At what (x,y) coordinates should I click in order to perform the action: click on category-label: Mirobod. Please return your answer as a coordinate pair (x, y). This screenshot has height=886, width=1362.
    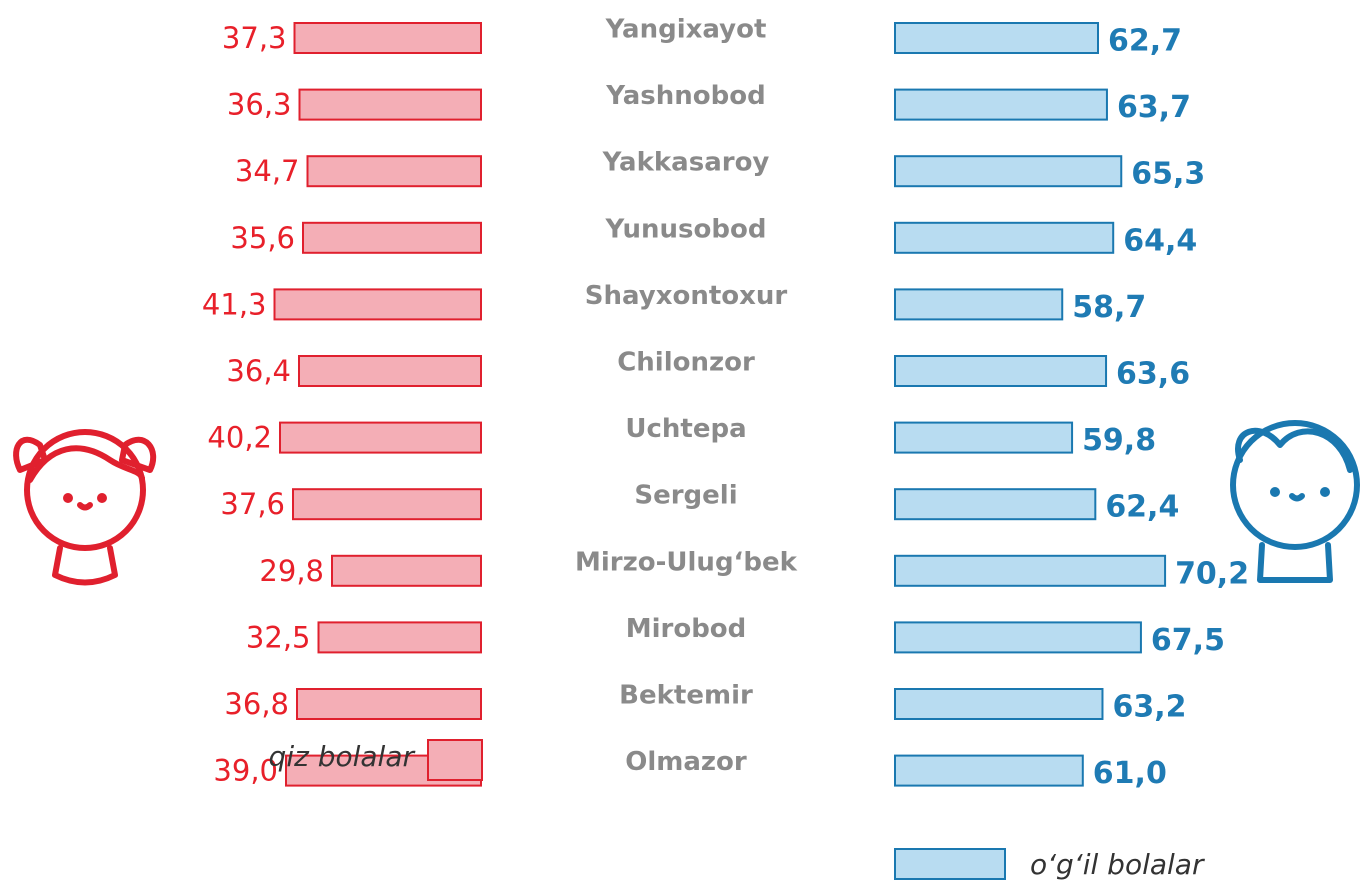
    Looking at the image, I should click on (686, 629).